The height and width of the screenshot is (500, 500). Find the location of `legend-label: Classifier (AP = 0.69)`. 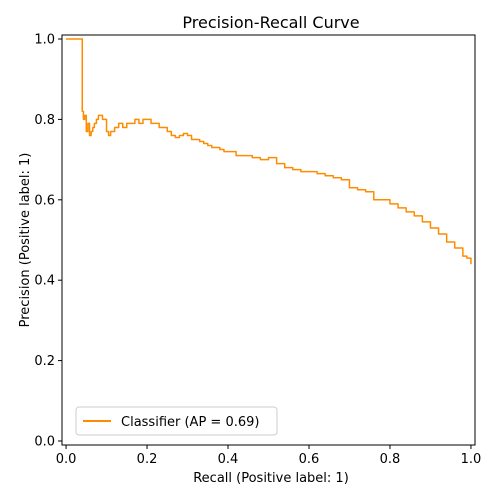

legend-label: Classifier (AP = 0.69) is located at coordinates (190, 422).